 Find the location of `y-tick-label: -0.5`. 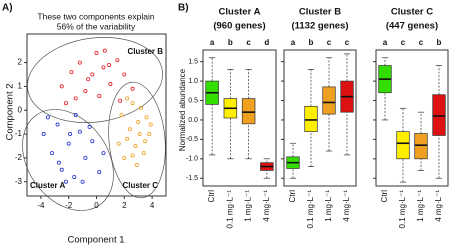

y-tick-label: -0.5 is located at coordinates (192, 139).